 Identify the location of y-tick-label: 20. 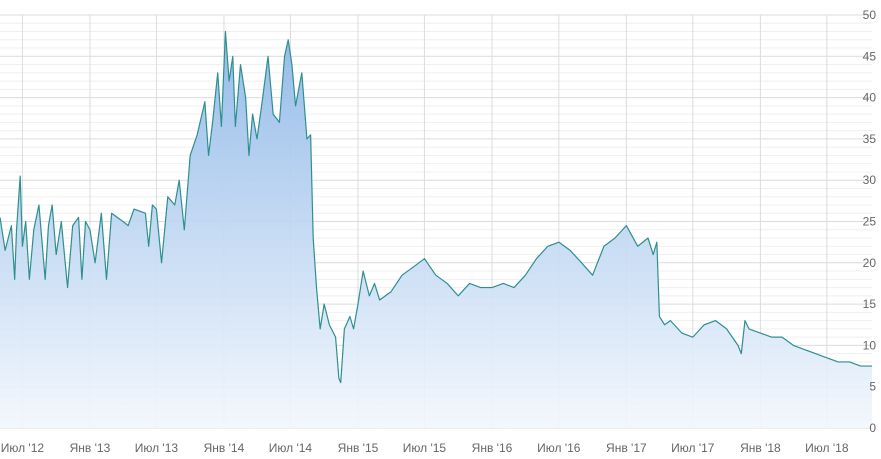
(870, 263).